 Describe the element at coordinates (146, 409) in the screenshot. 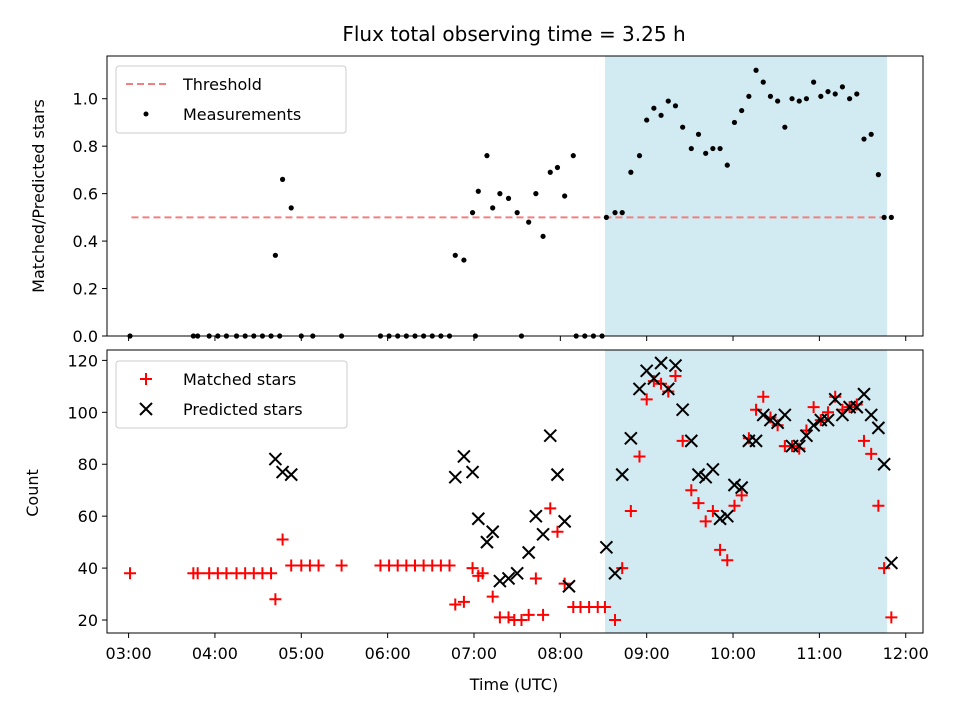

I see `legend-predicted-swatch` at that location.